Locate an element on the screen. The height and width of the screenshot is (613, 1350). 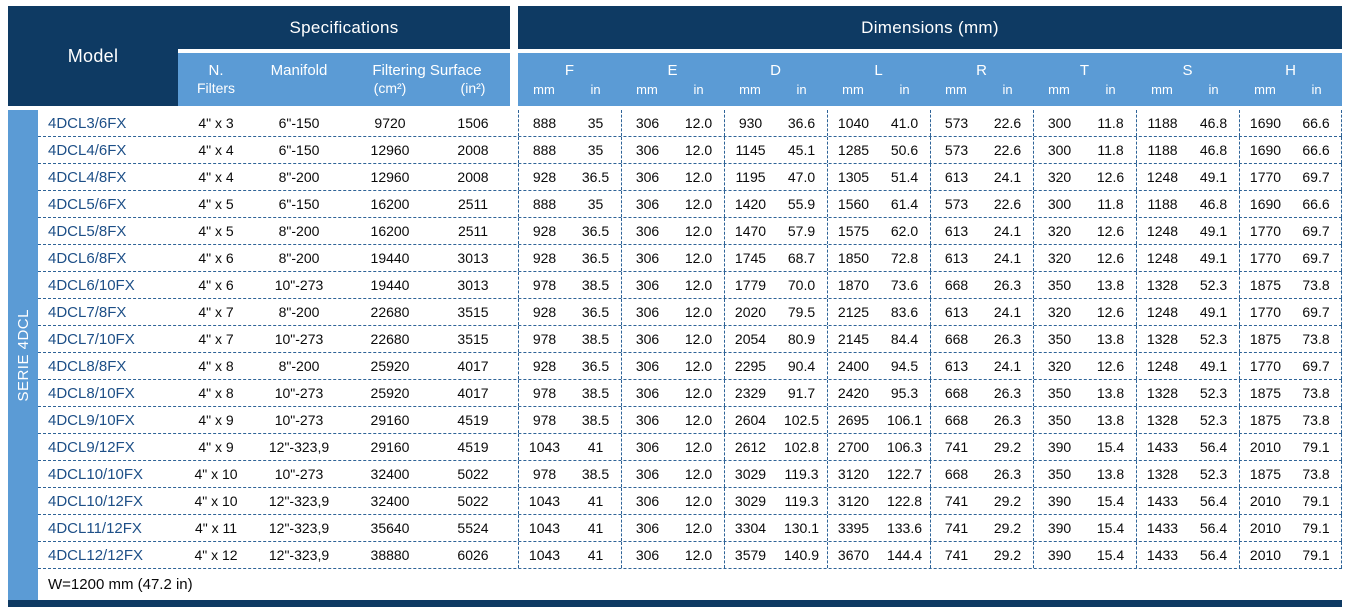
dim-T-in-cell: 12.6 is located at coordinates (1110, 177).